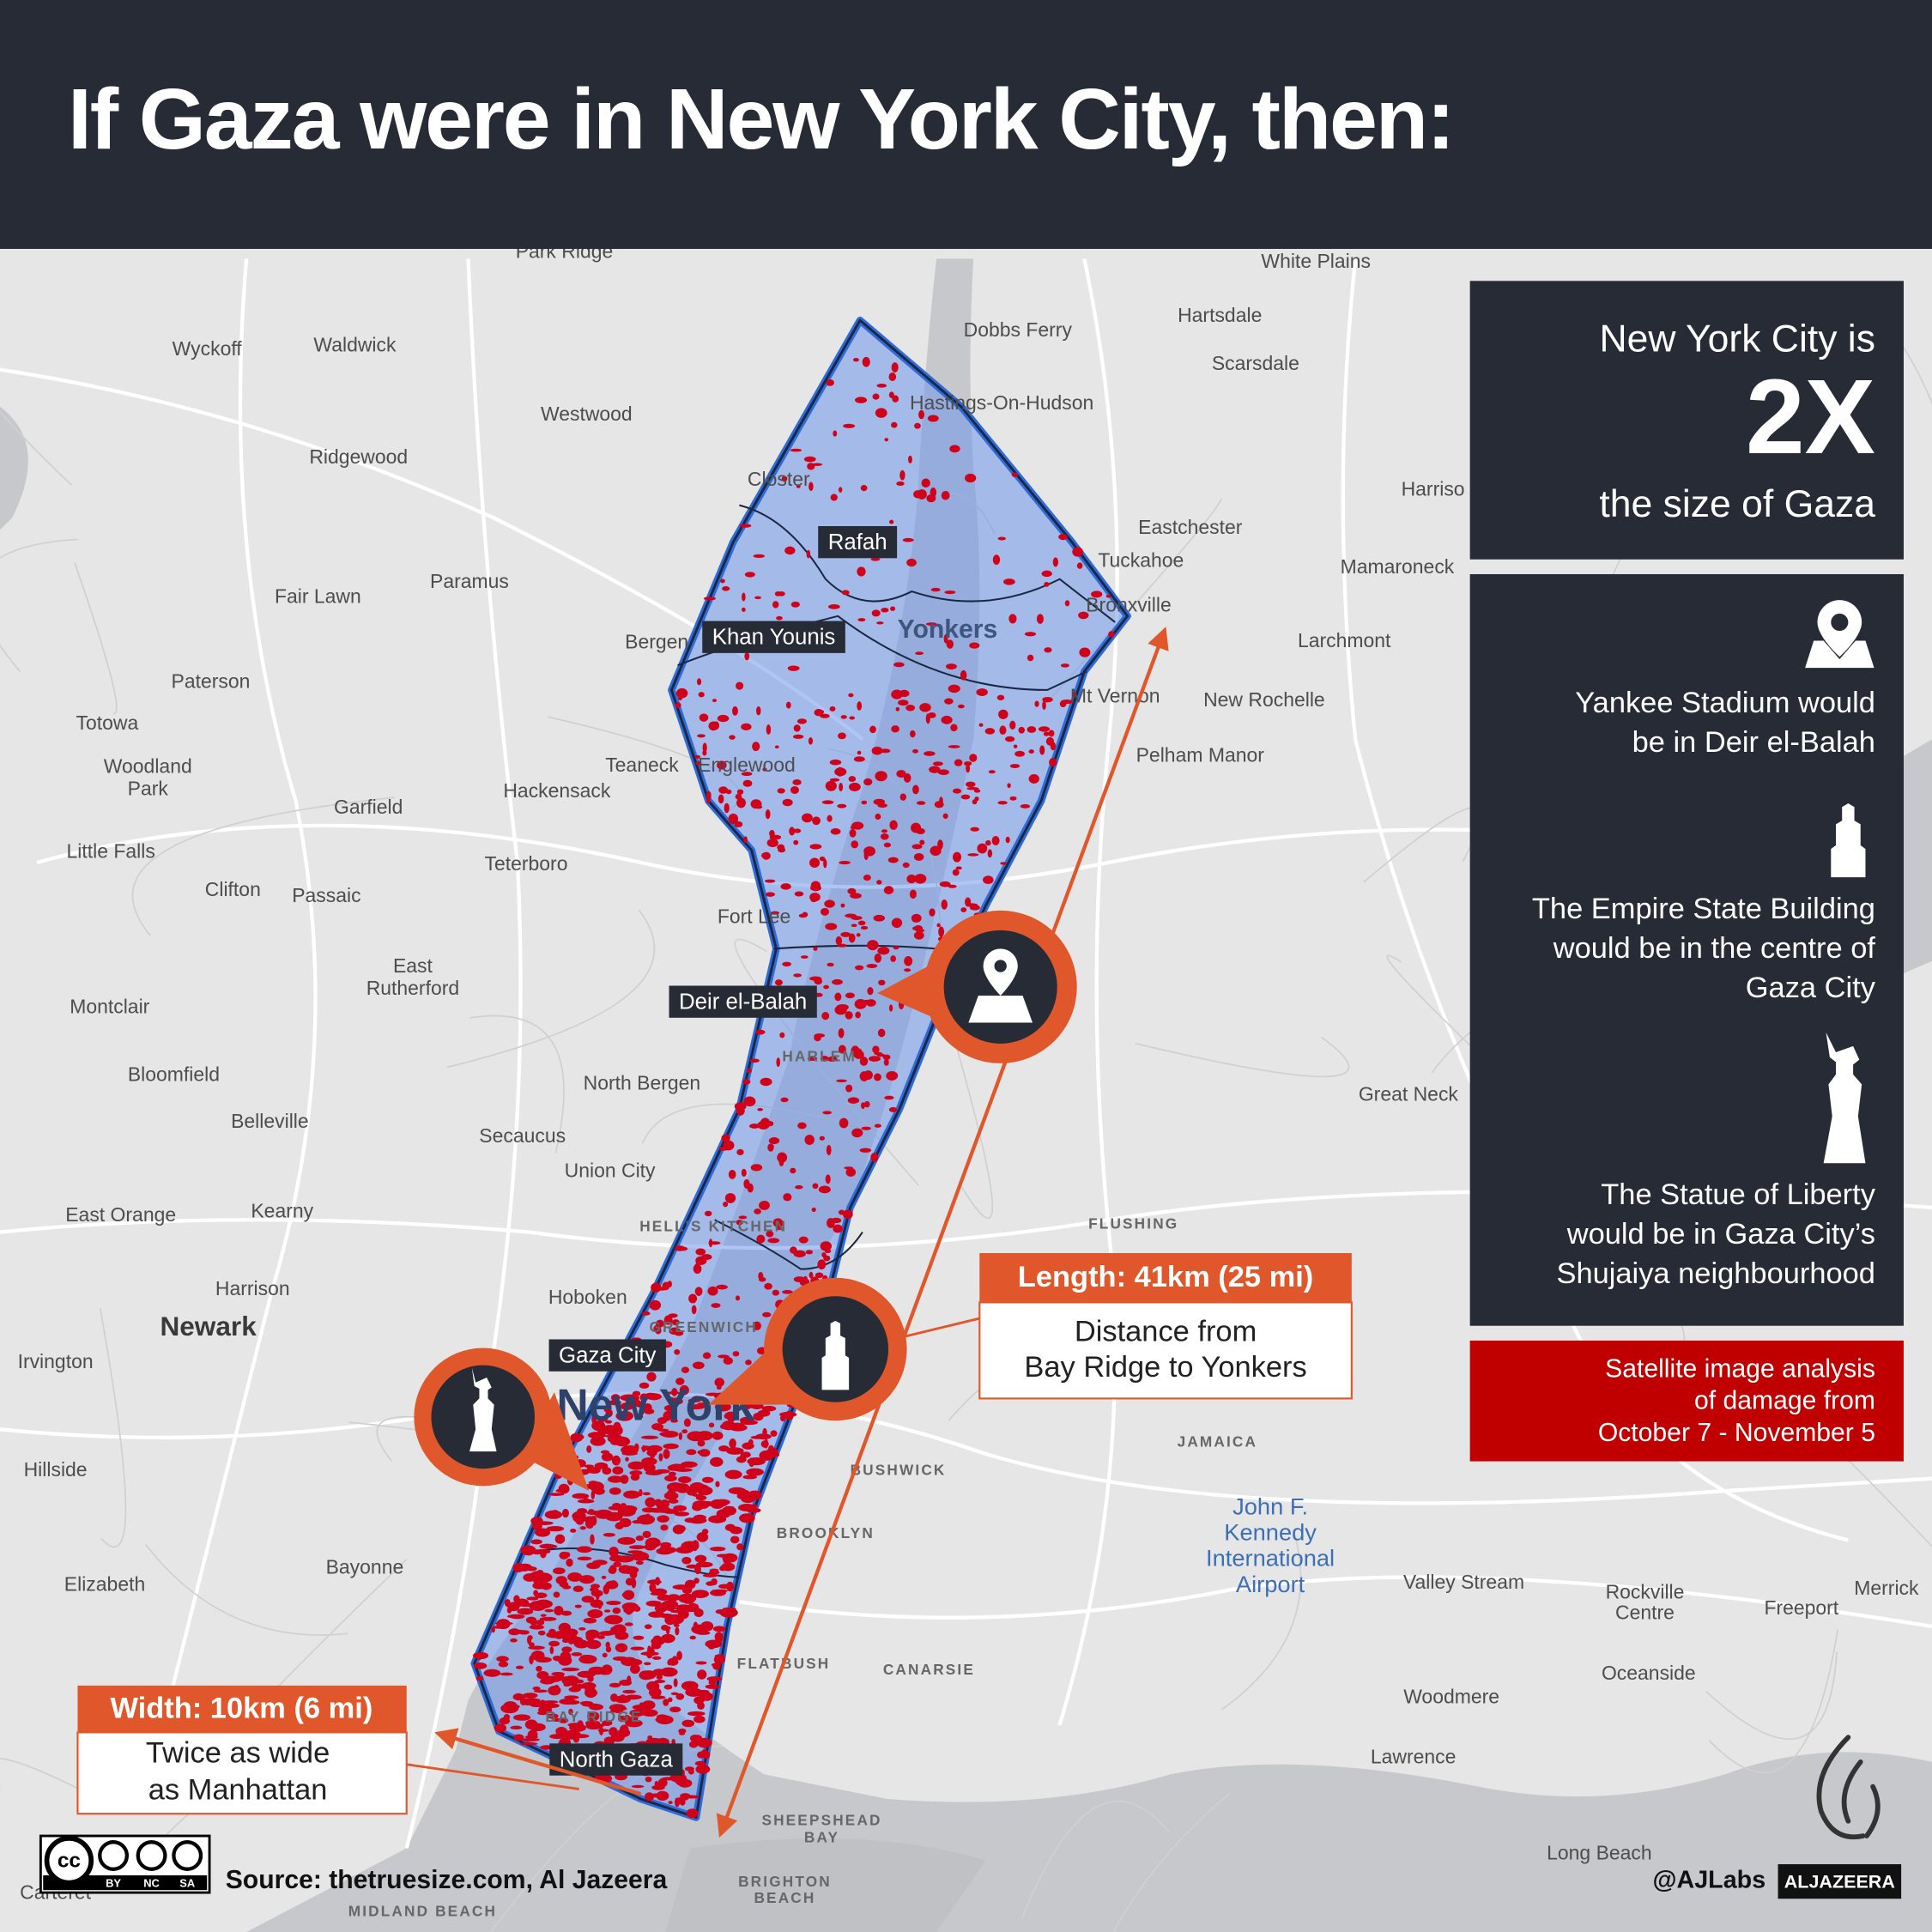 Image resolution: width=1932 pixels, height=1932 pixels. What do you see at coordinates (242, 1773) in the screenshot?
I see `width-text-bg` at bounding box center [242, 1773].